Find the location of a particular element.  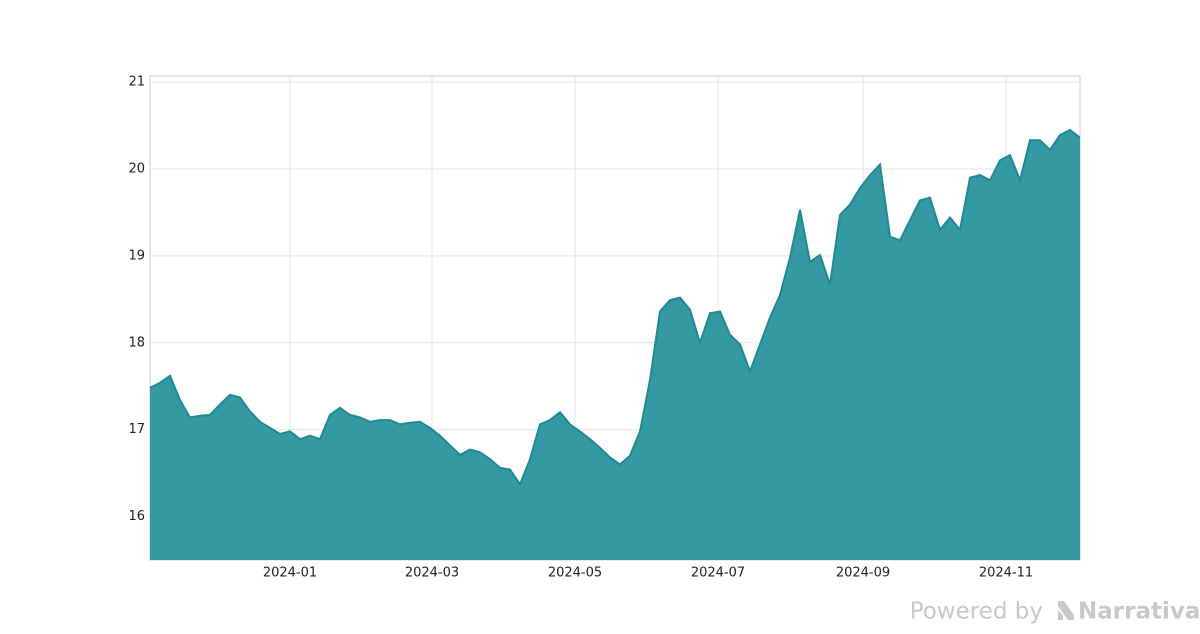

y-tick-label: 20 is located at coordinates (136, 168).